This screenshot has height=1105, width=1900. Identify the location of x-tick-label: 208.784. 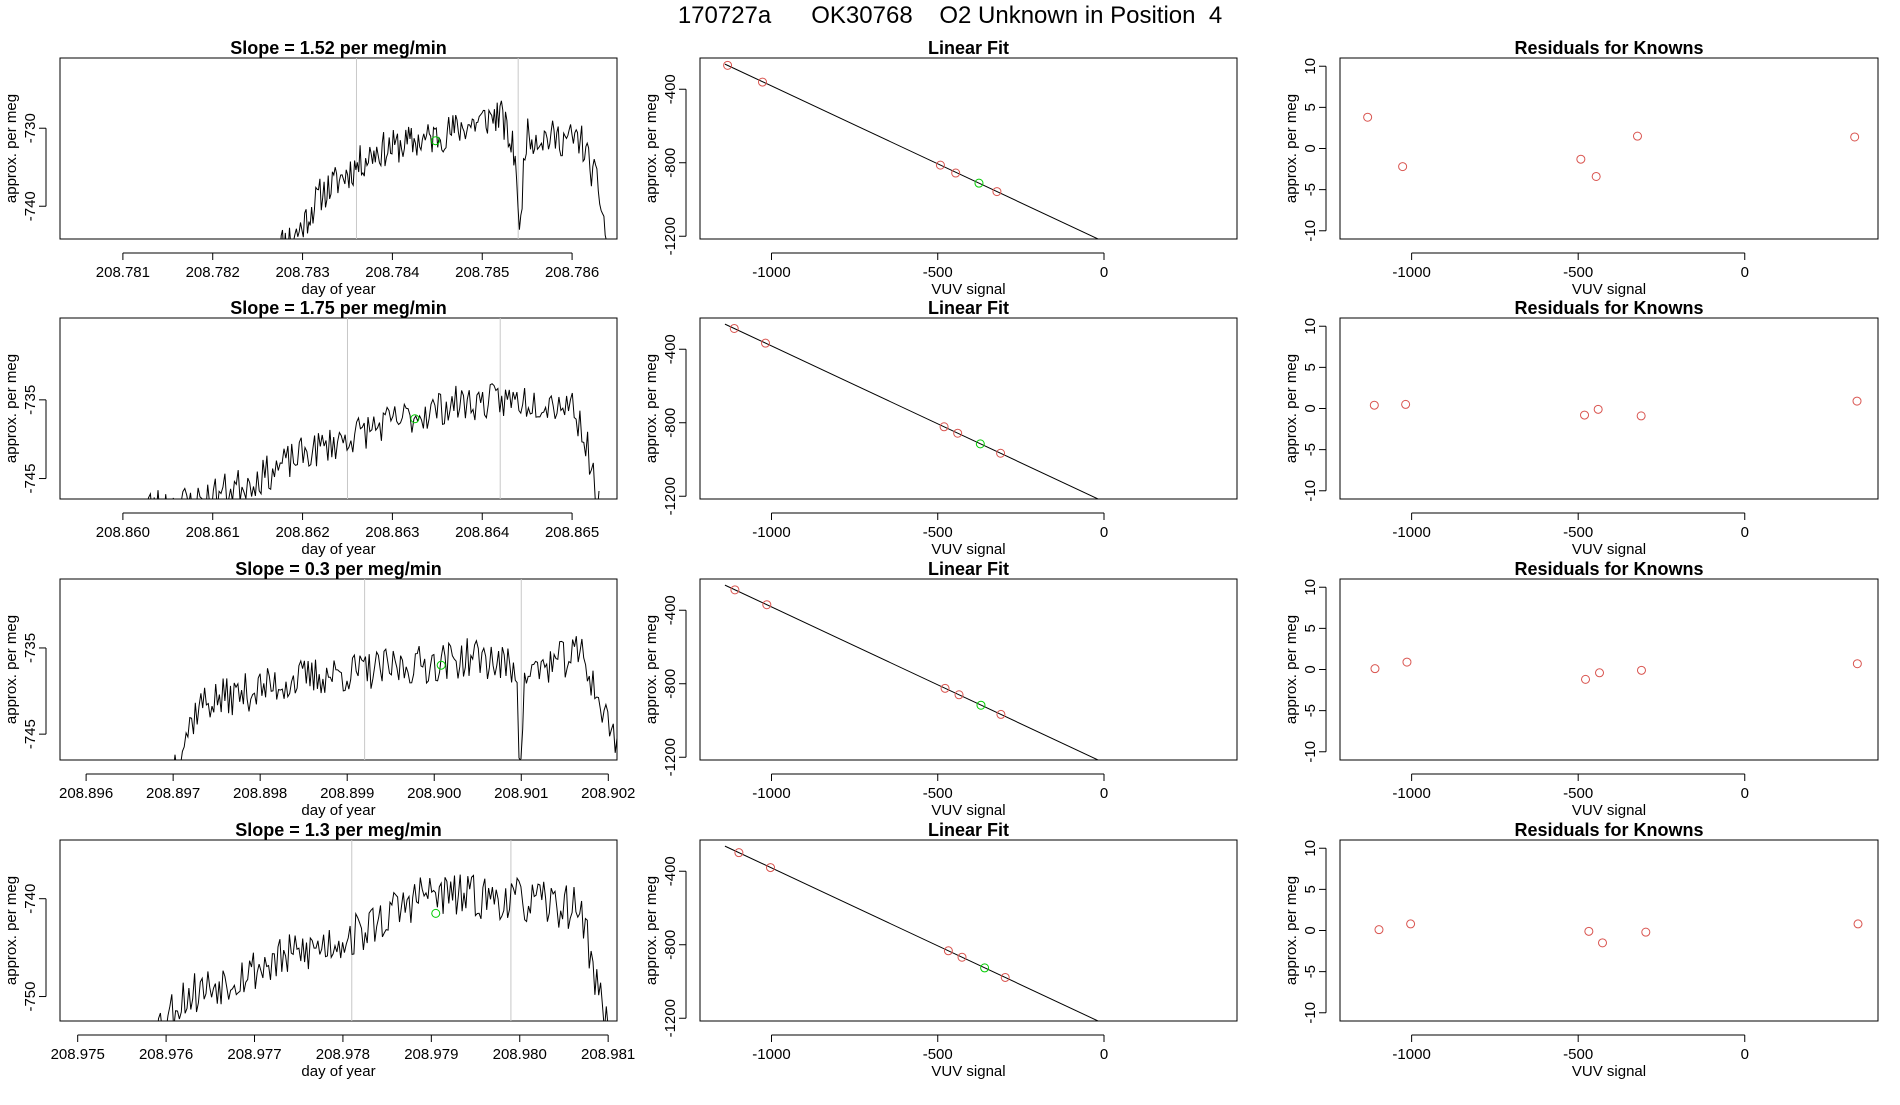
(392, 272).